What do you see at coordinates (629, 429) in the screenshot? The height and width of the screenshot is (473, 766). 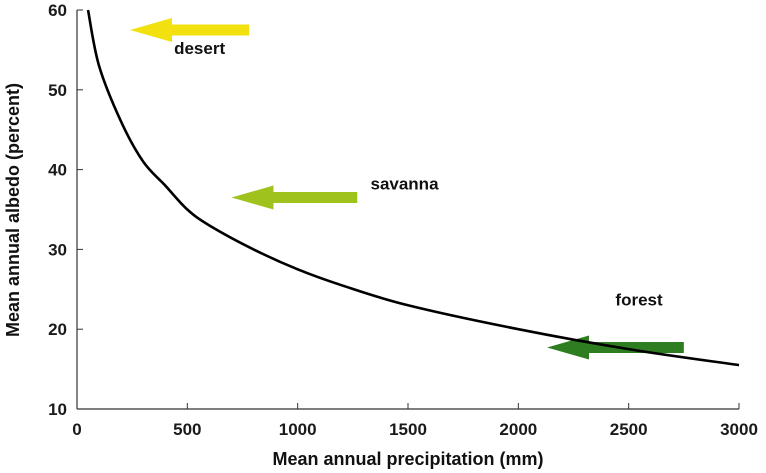 I see `x-tick-label: 2500` at bounding box center [629, 429].